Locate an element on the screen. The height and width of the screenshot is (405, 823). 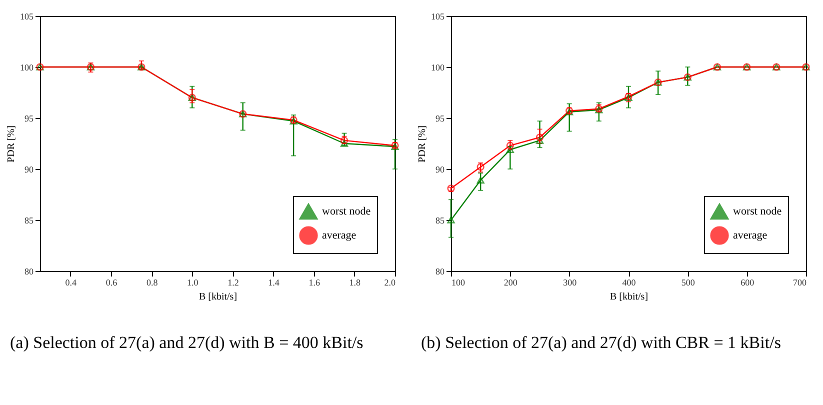
x-tick-label: 600 is located at coordinates (747, 283).